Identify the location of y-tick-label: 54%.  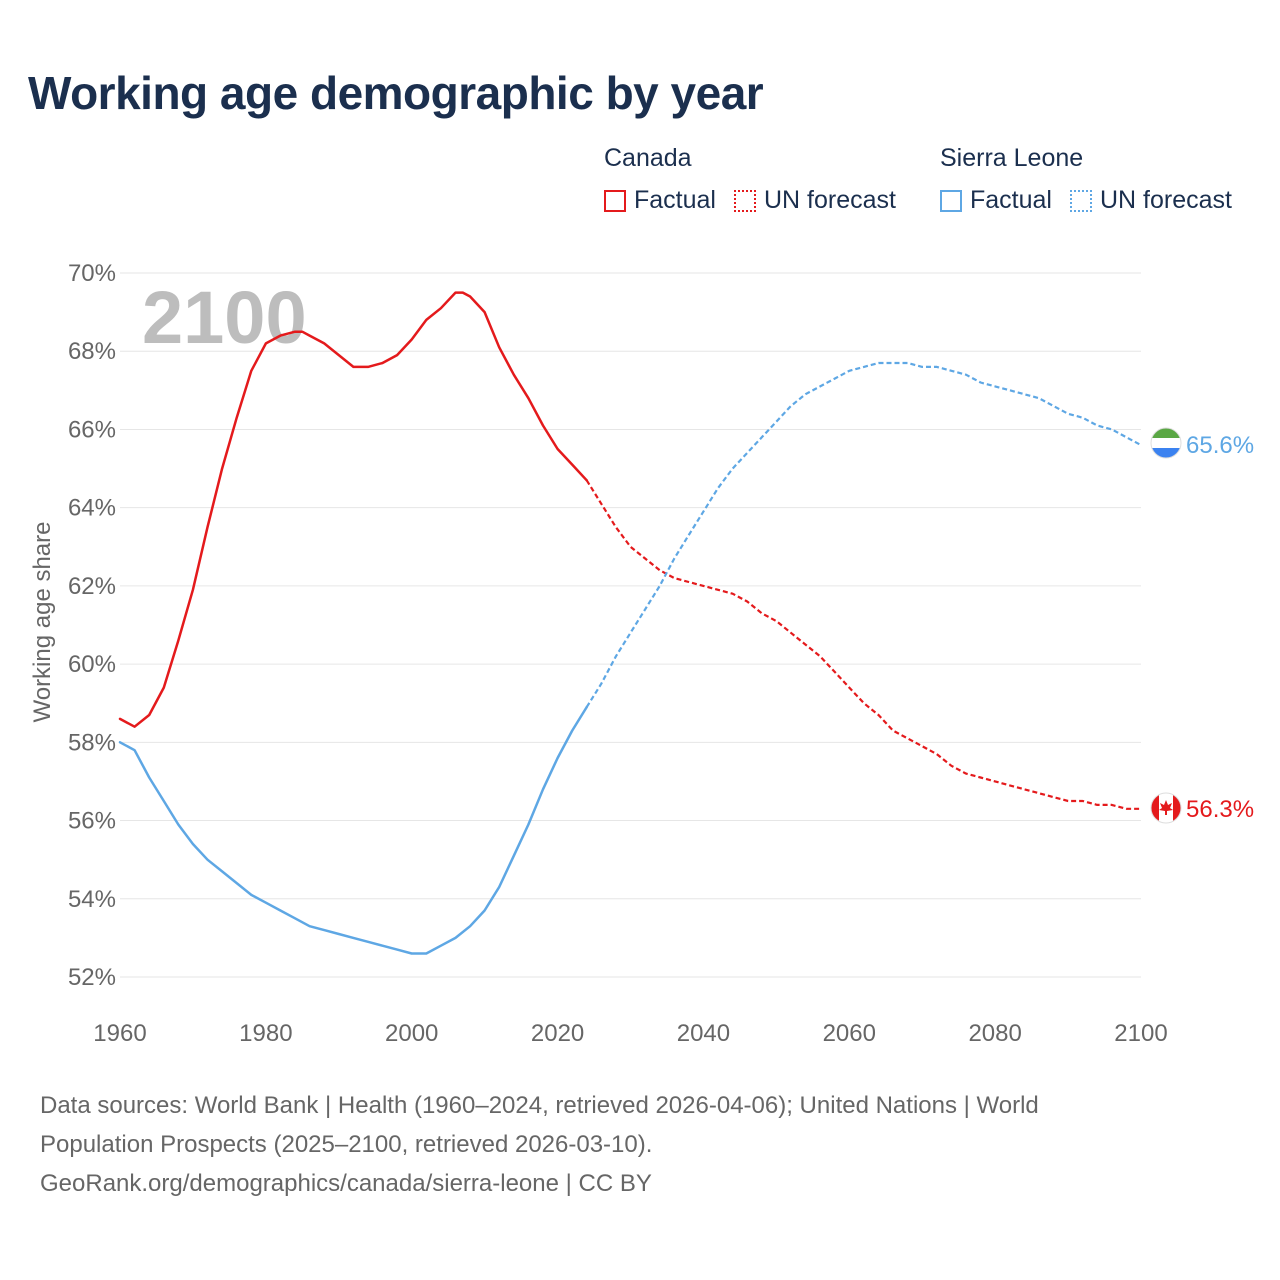
(92, 899).